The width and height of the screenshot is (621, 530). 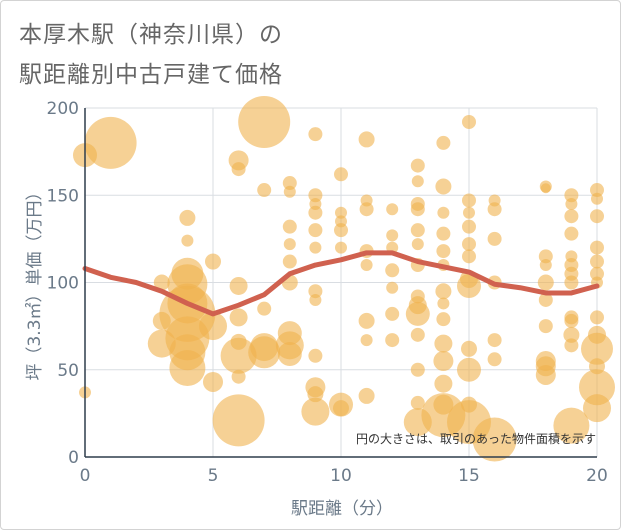 What do you see at coordinates (469, 476) in the screenshot?
I see `x-tick-label: 15` at bounding box center [469, 476].